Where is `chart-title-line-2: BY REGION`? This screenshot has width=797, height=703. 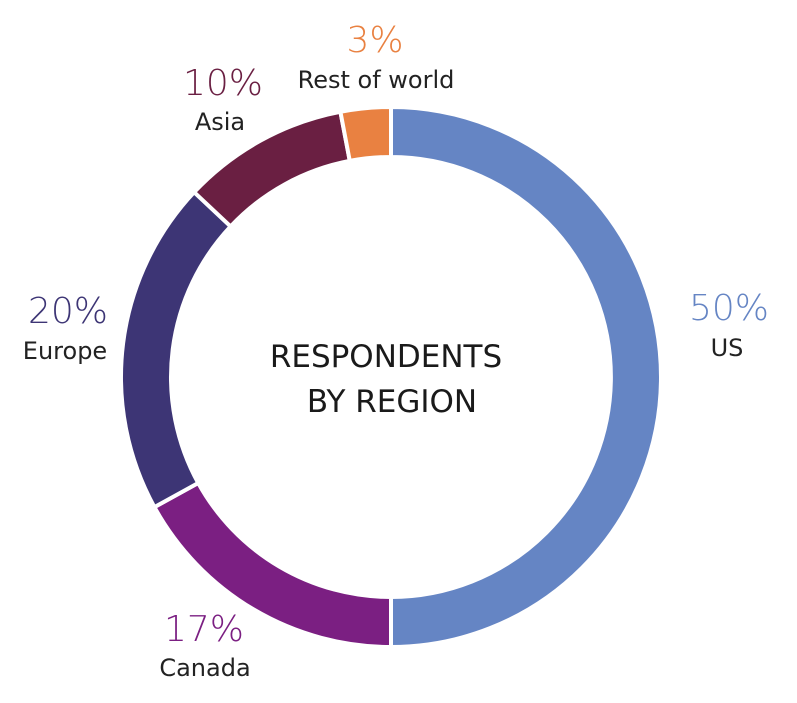 chart-title-line-2: BY REGION is located at coordinates (392, 402).